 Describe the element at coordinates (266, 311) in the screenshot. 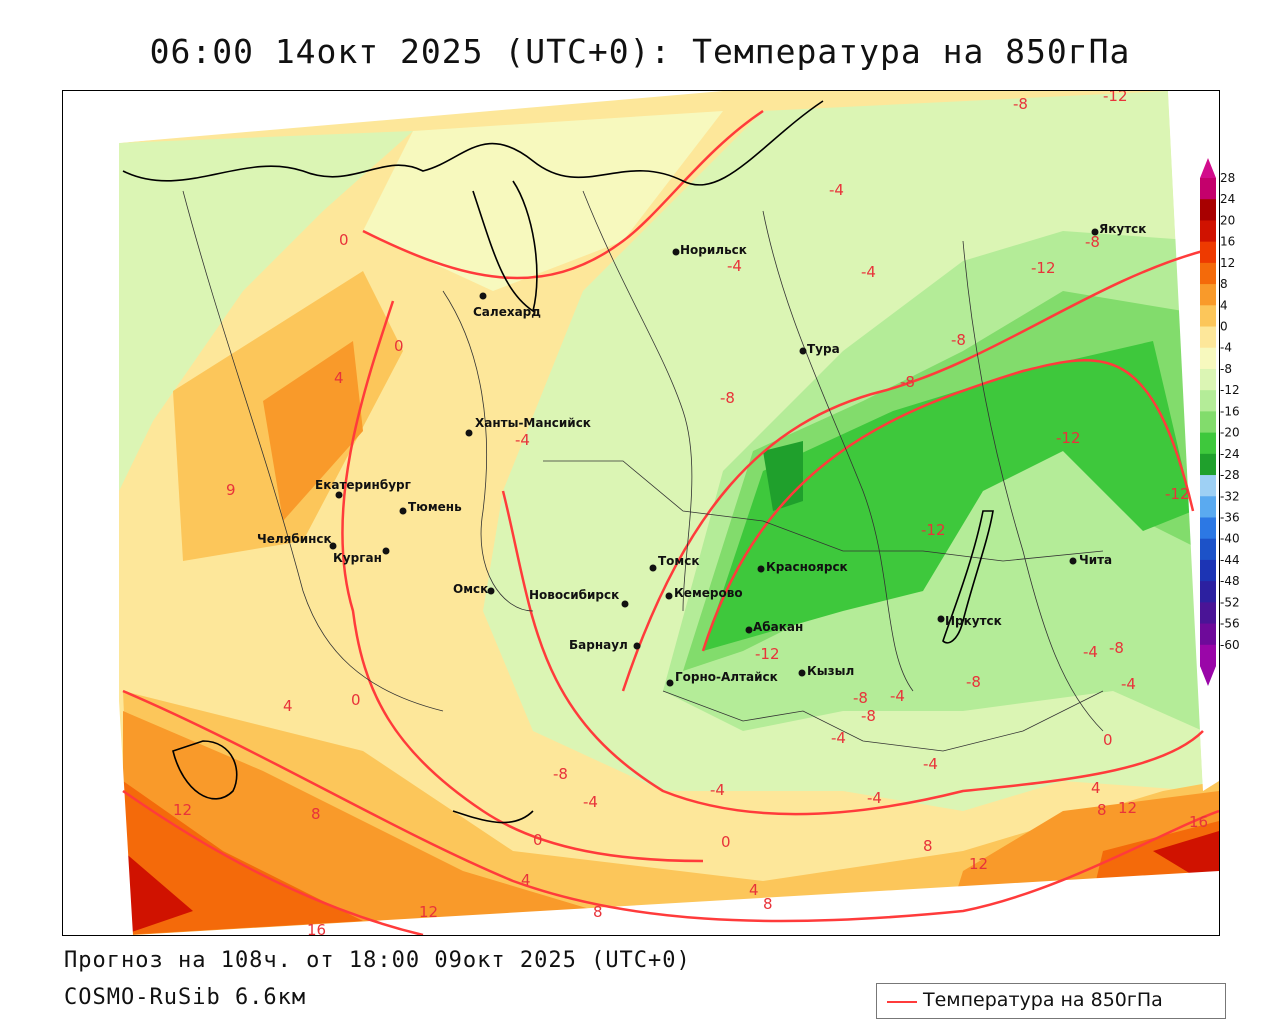

I see `band-west-cool` at that location.